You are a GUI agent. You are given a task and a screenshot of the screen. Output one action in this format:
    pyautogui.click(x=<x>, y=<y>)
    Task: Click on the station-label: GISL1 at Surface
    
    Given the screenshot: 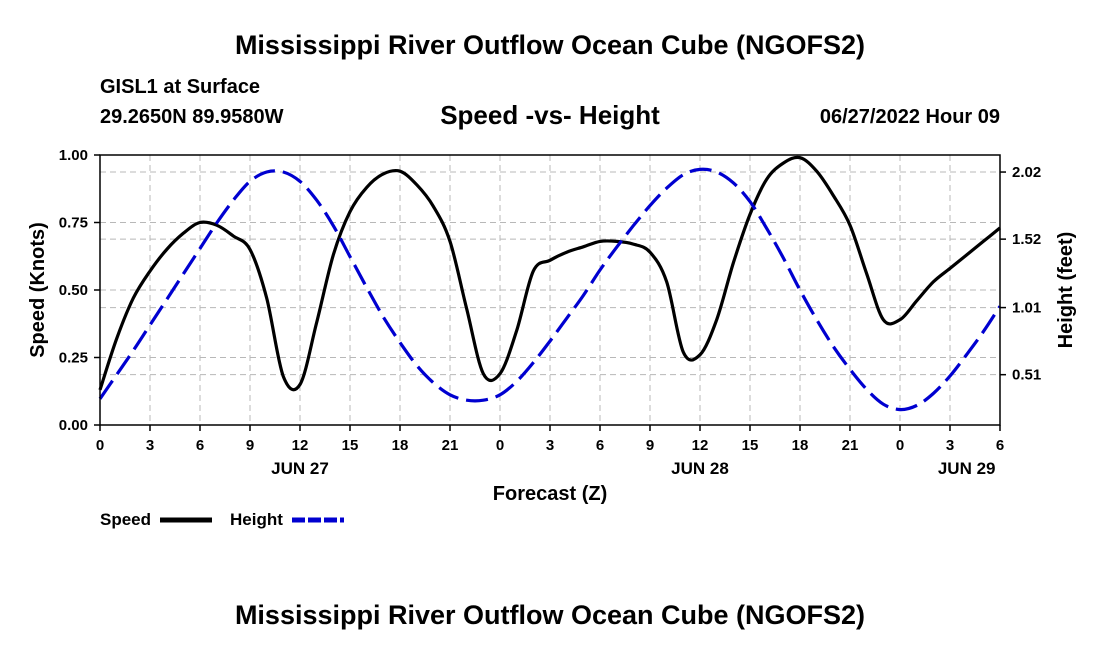 What is the action you would take?
    pyautogui.click(x=180, y=87)
    